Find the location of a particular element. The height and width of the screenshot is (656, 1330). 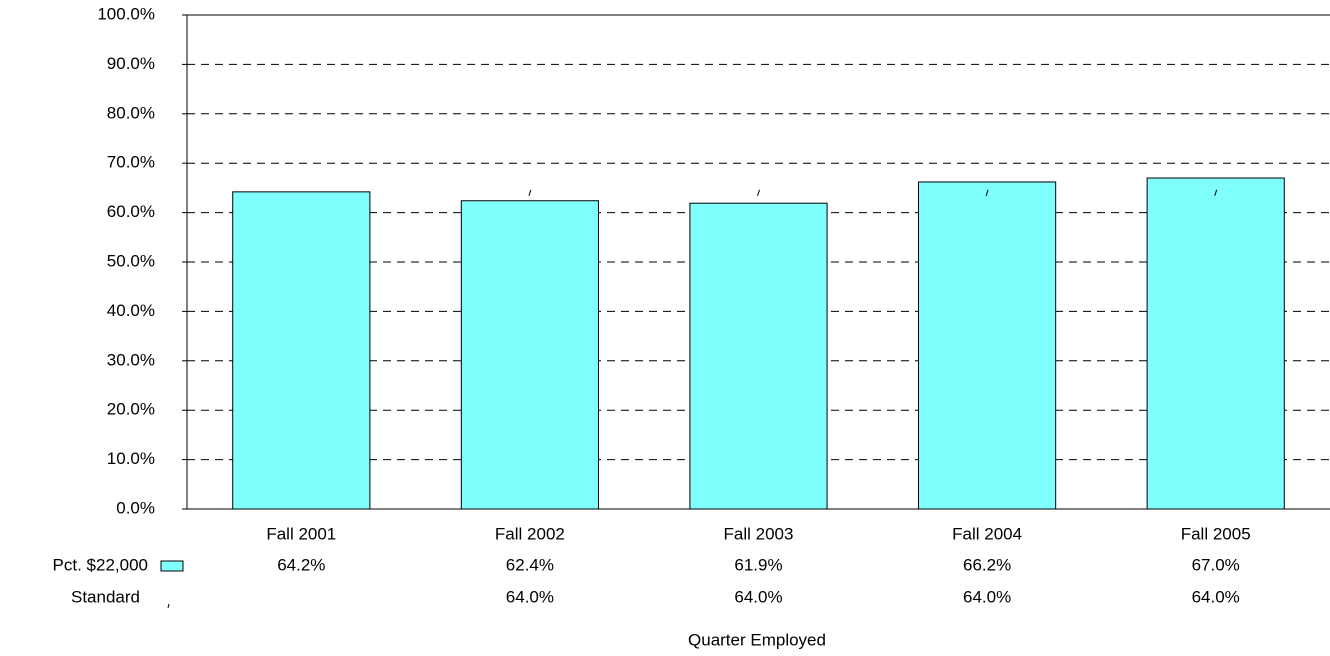

x-tick-label: Fall 2002 is located at coordinates (530, 533).